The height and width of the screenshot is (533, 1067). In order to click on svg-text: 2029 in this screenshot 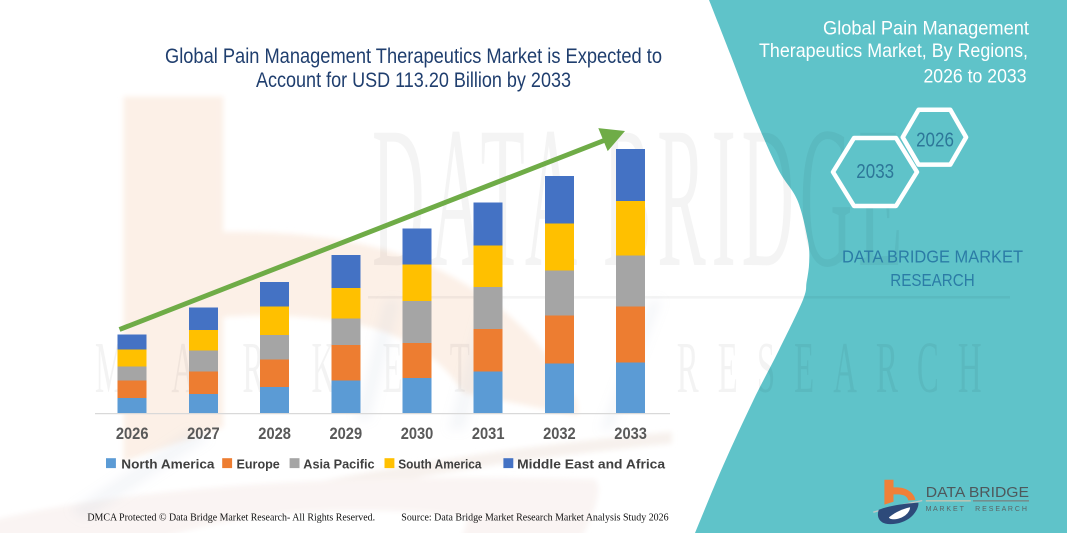, I will do `click(346, 434)`.